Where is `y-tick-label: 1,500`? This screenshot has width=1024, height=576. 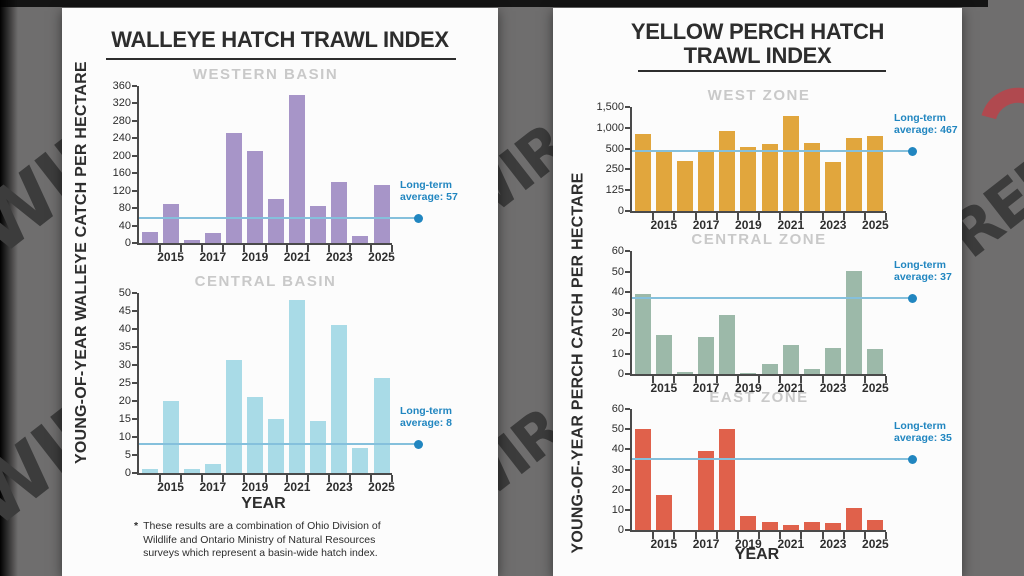
y-tick-label: 1,500 is located at coordinates (610, 107).